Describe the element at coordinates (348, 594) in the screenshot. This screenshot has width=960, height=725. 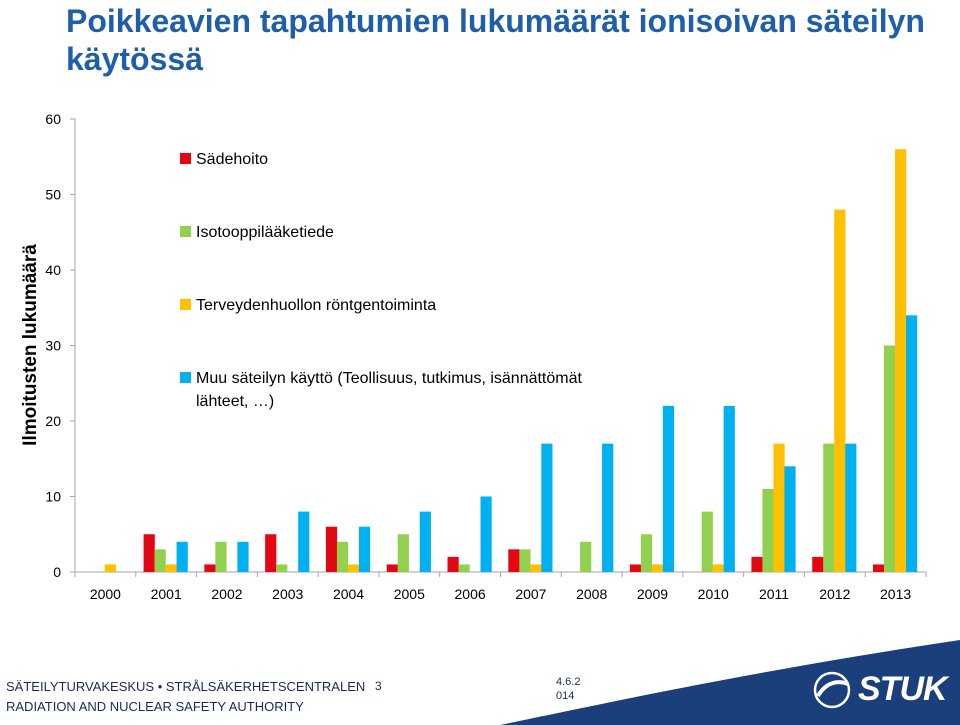
I see `x-tick-label: 2004` at that location.